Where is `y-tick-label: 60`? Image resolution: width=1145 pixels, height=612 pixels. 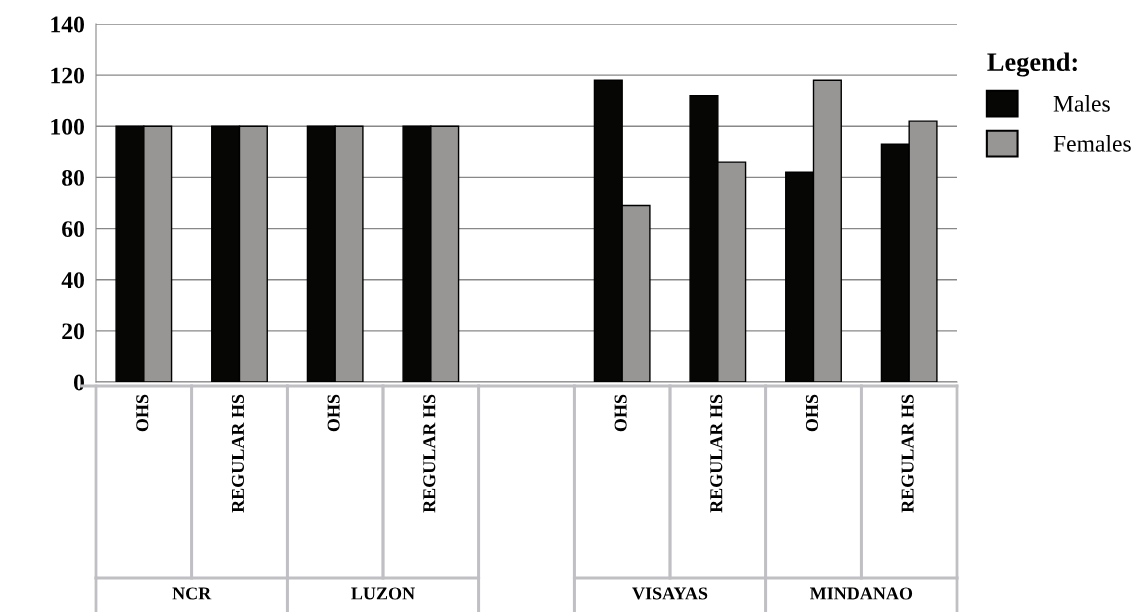 y-tick-label: 60 is located at coordinates (73, 229).